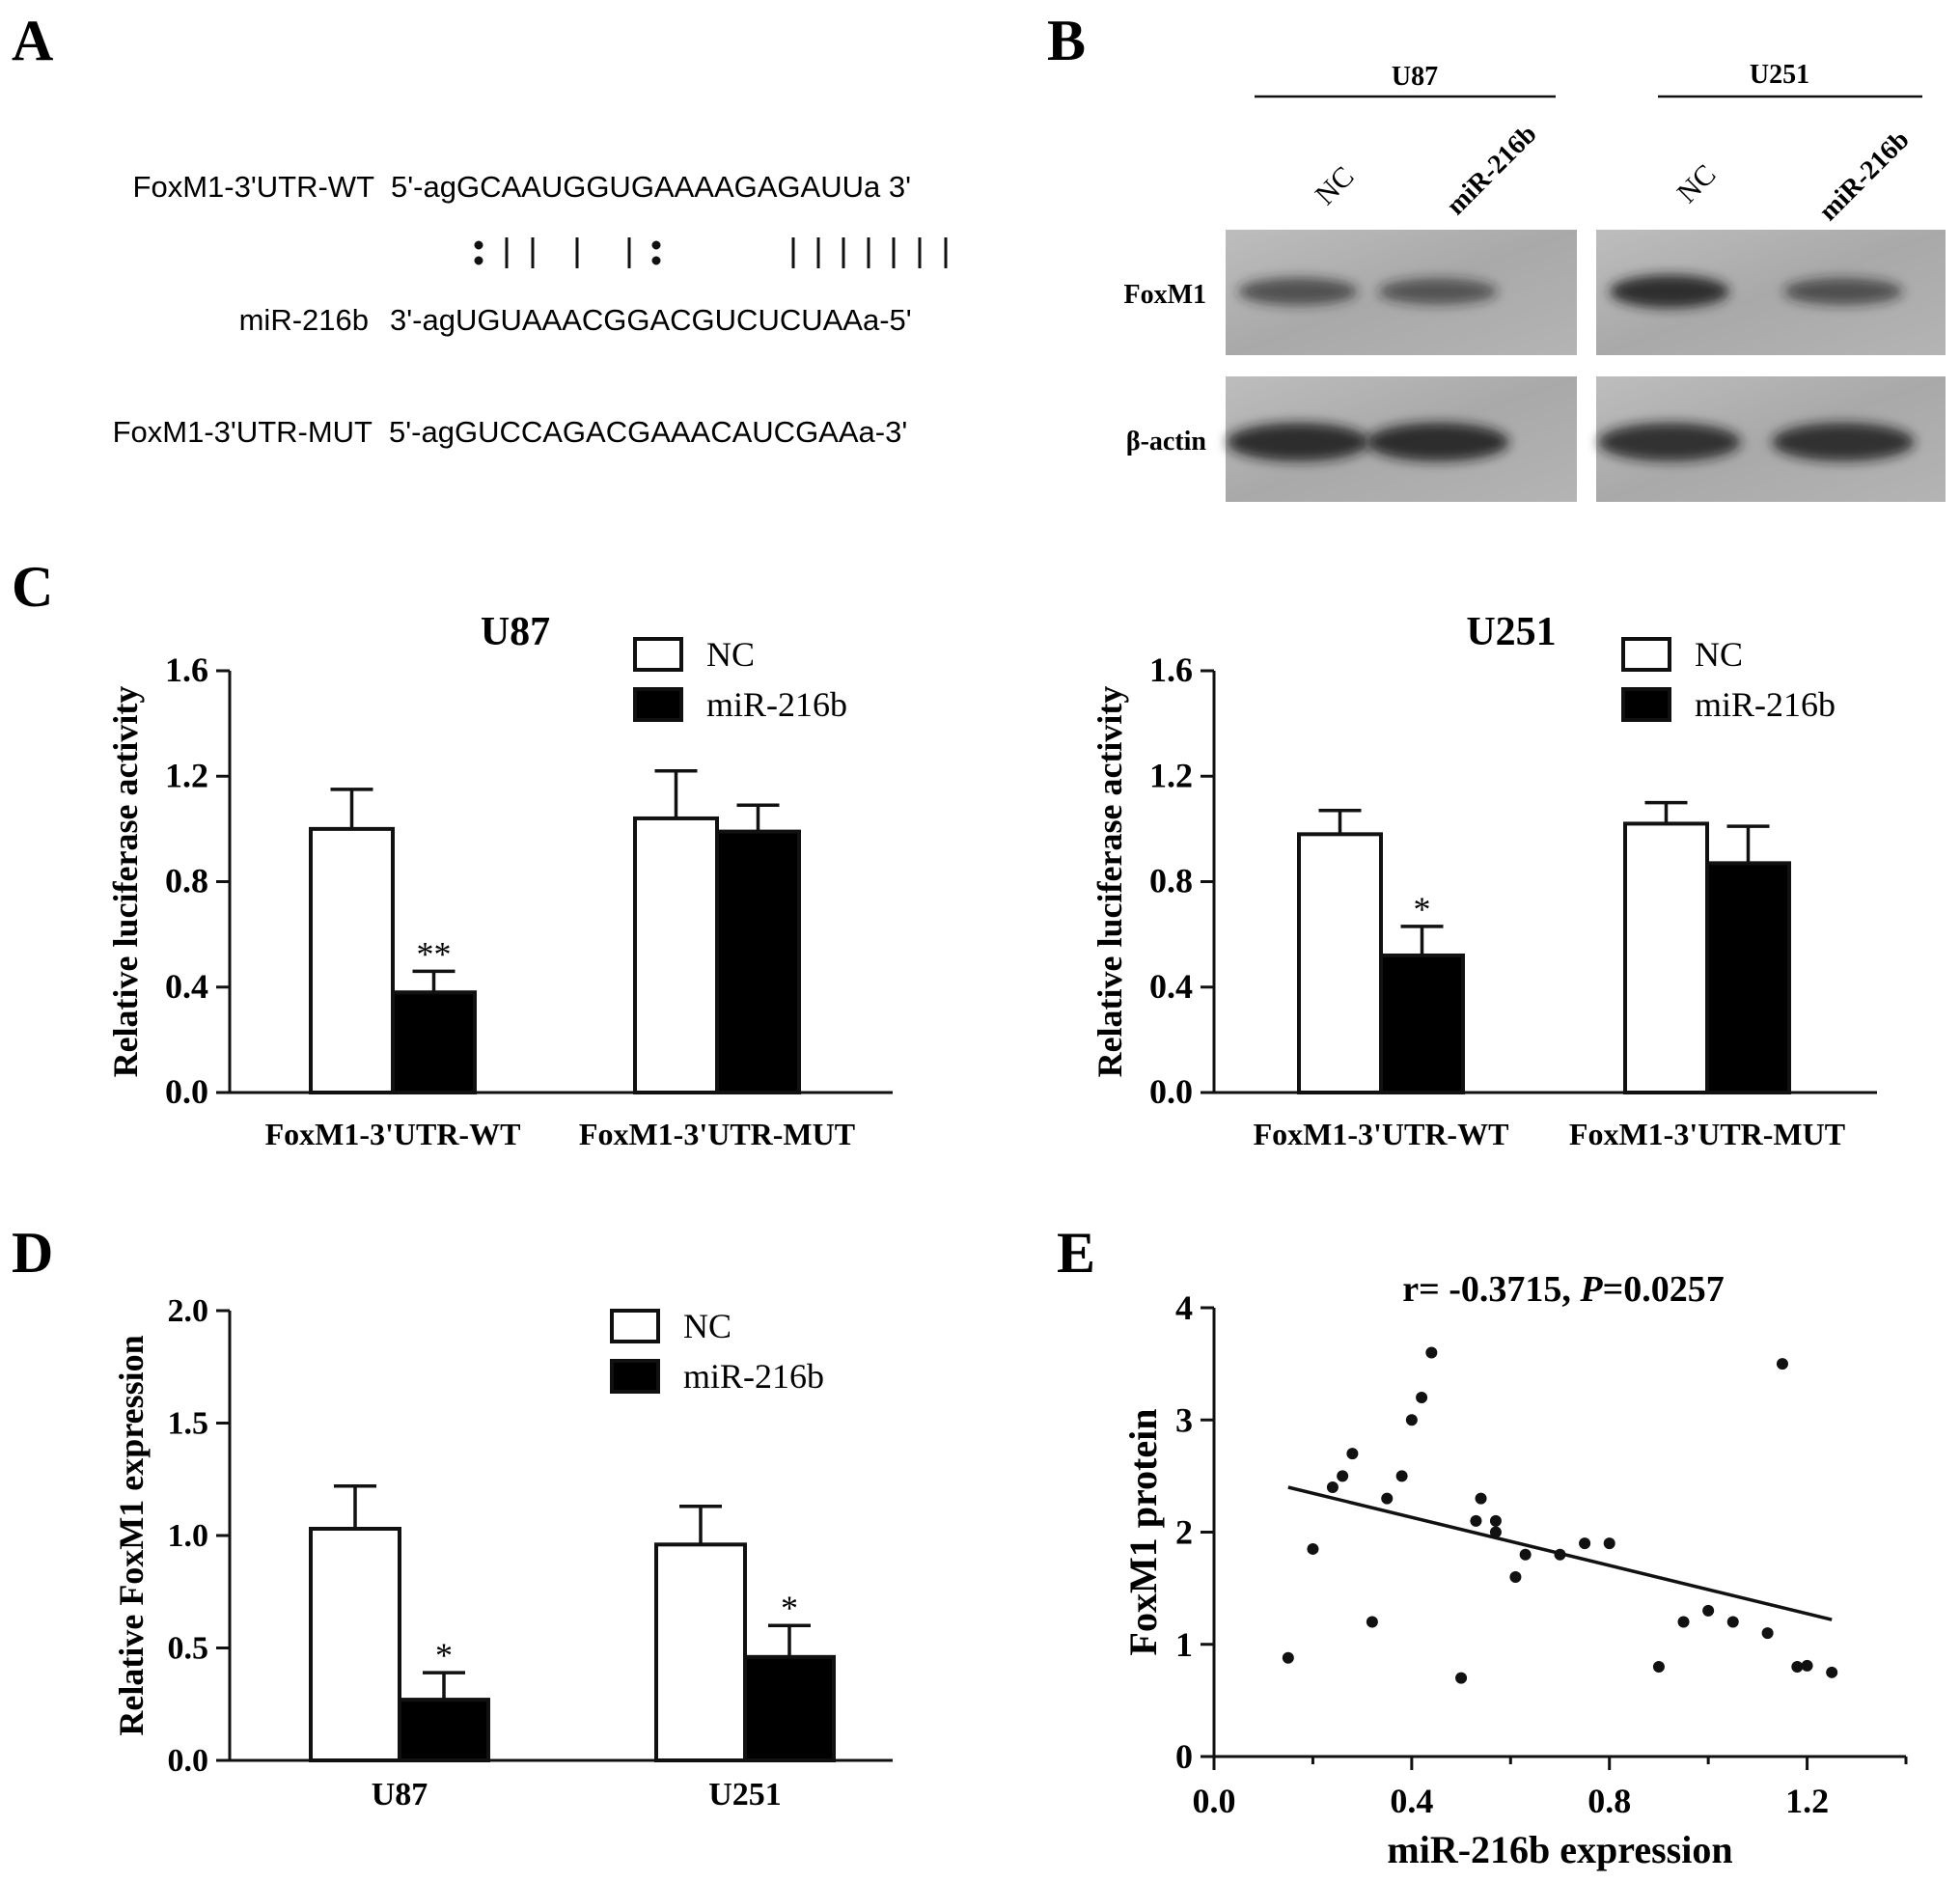 The width and height of the screenshot is (1960, 1882). Describe the element at coordinates (515, 632) in the screenshot. I see `chart-title: U87` at that location.